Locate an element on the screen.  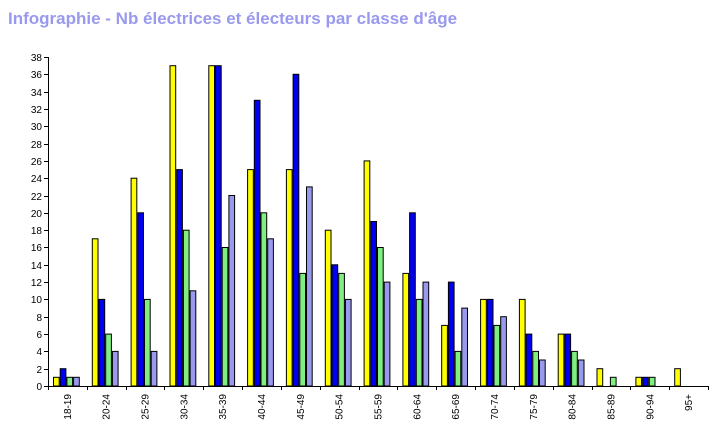
x-tick-label: 70-74 is located at coordinates (495, 407).